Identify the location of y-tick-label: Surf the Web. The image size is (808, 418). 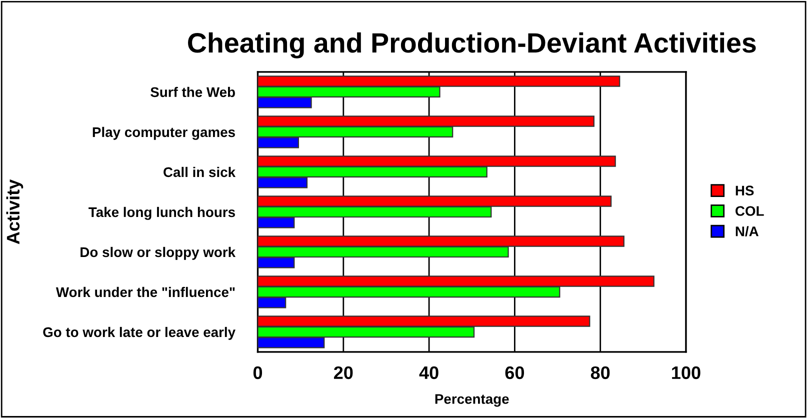
(192, 92).